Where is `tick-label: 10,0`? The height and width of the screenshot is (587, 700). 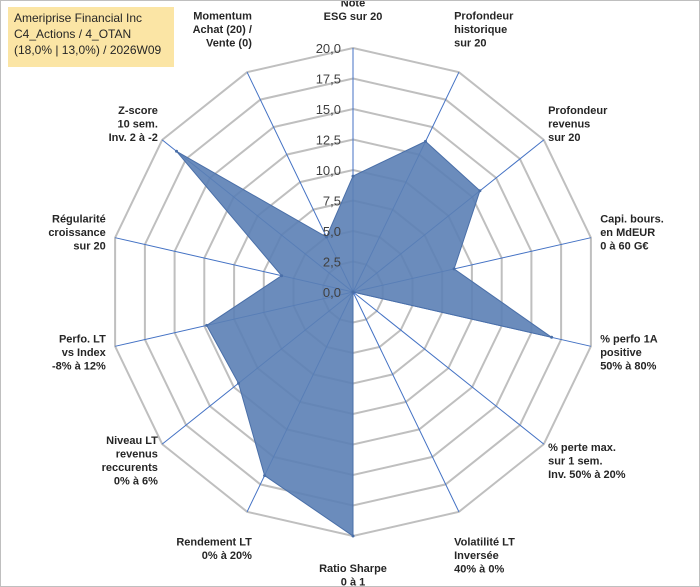
tick-label: 10,0 is located at coordinates (328, 170).